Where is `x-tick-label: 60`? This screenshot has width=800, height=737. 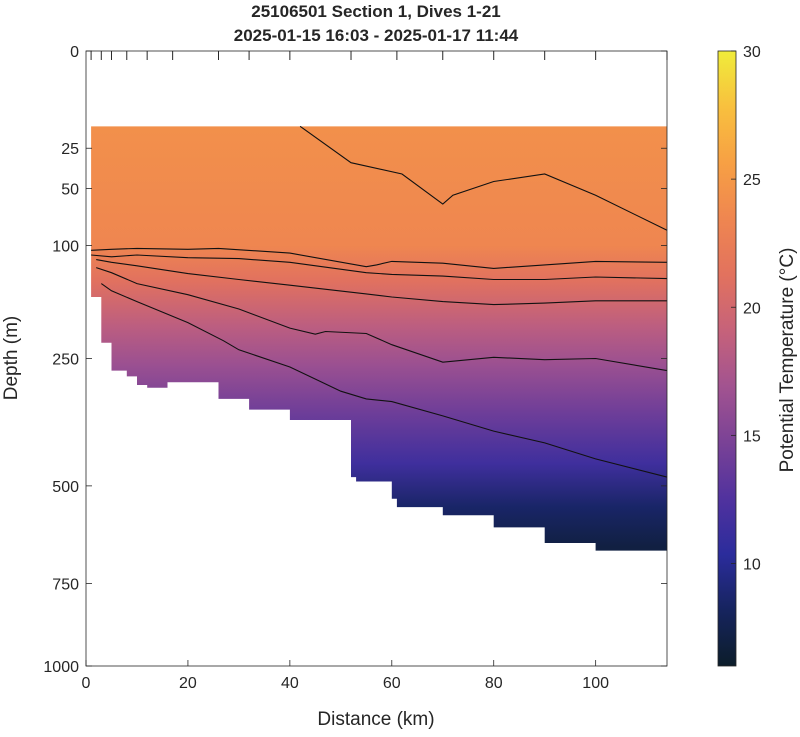
x-tick-label: 60 is located at coordinates (392, 683).